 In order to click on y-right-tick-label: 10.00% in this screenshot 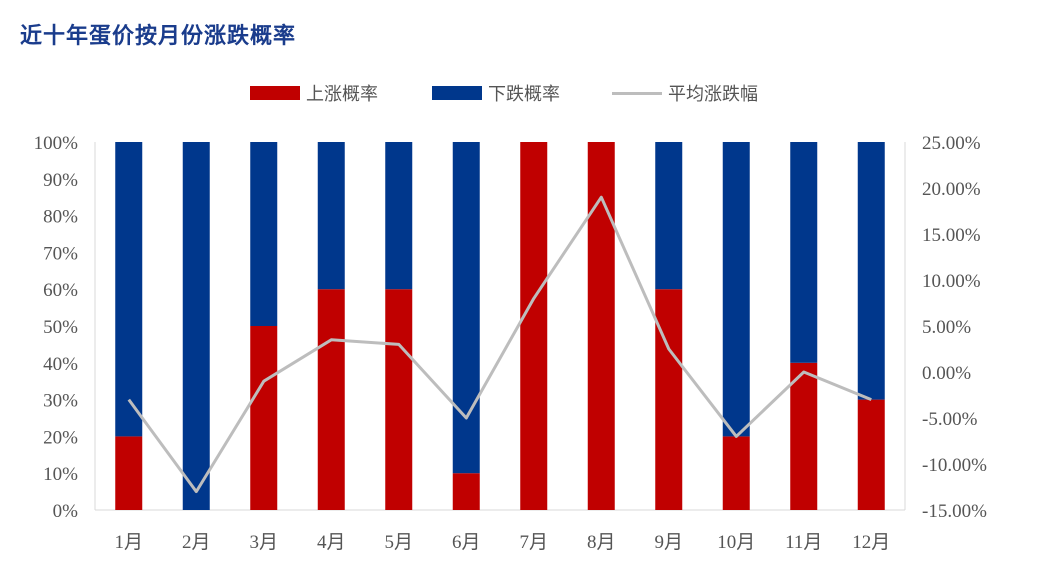, I will do `click(951, 281)`.